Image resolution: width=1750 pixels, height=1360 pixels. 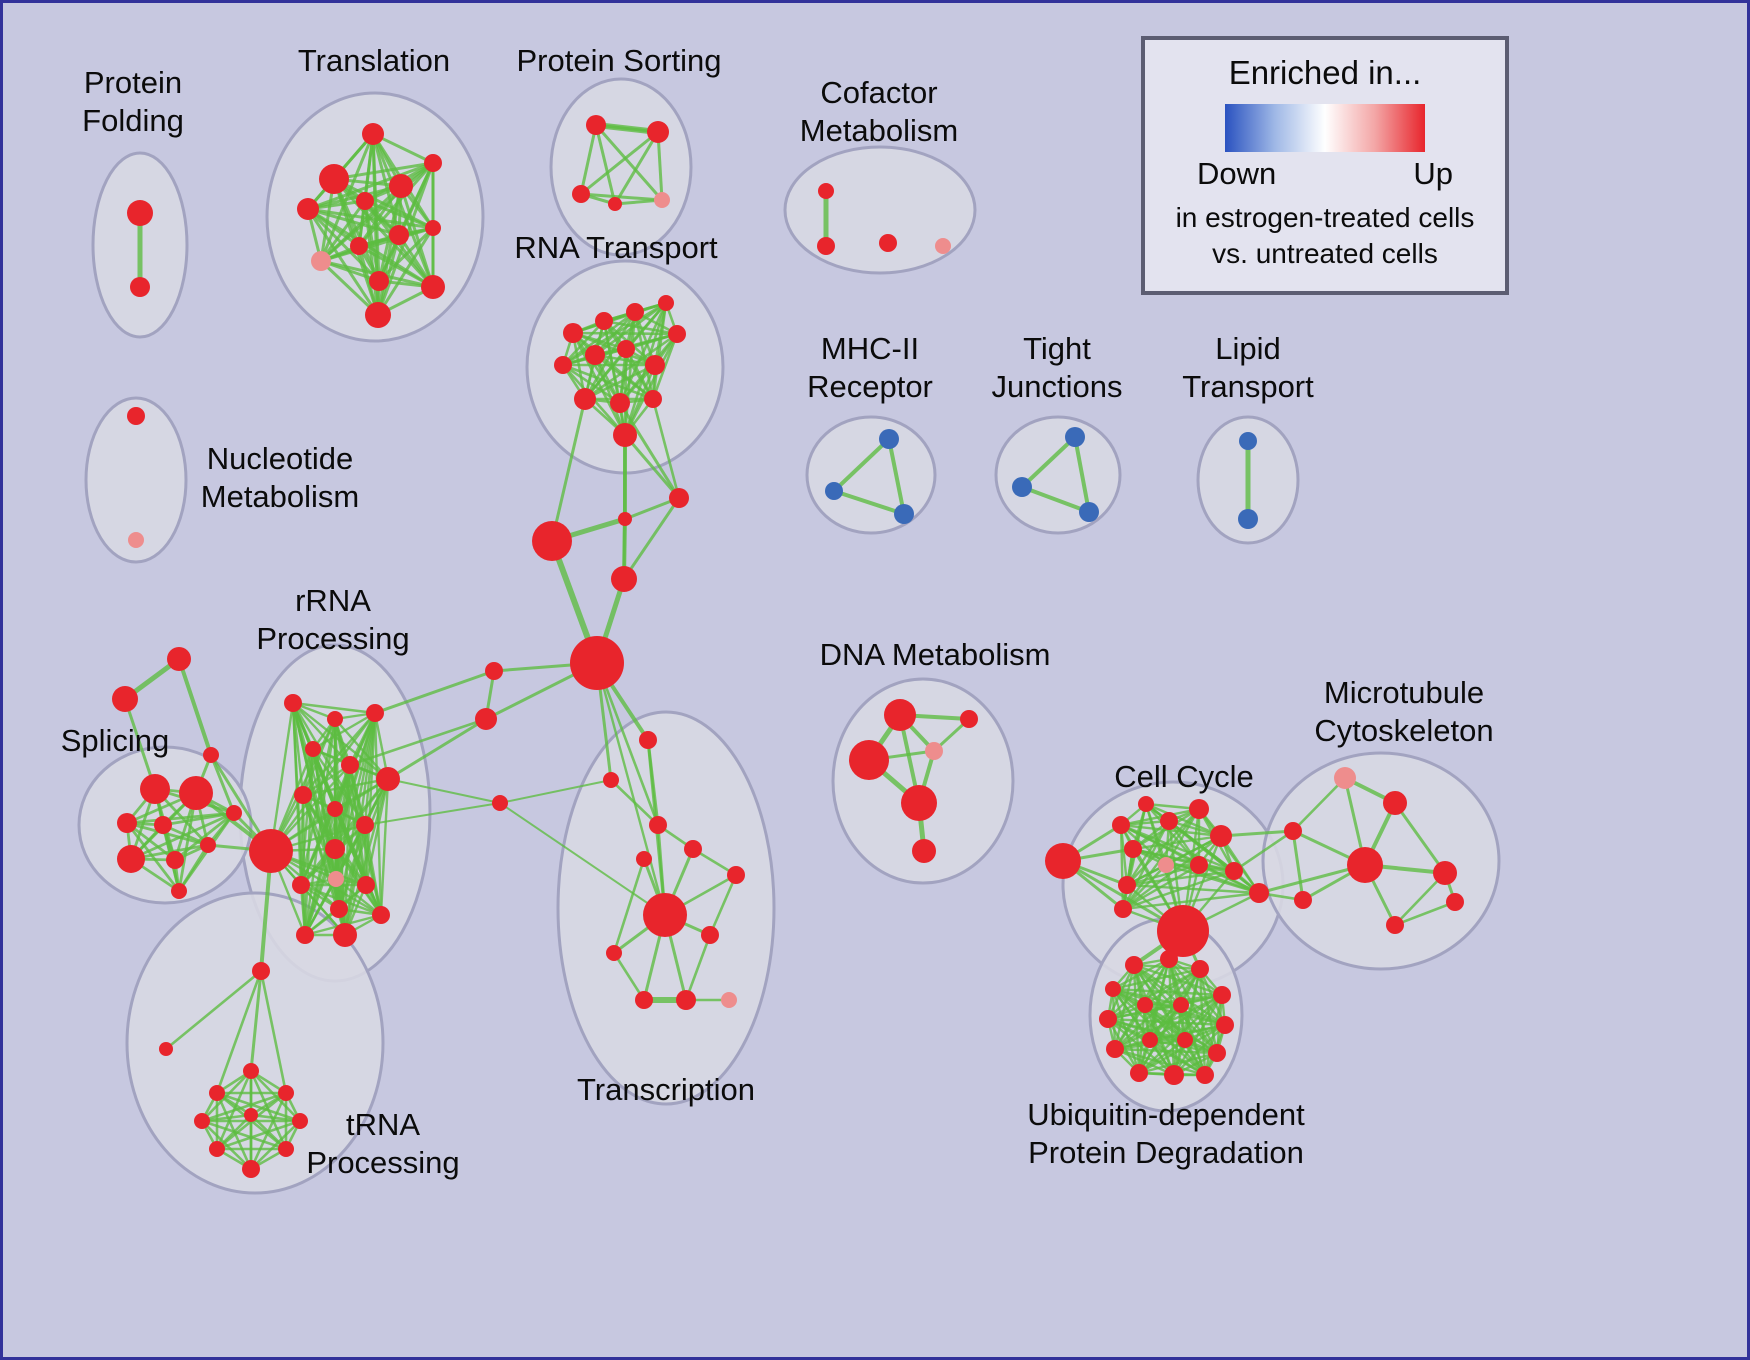 I want to click on edge-sp3-sp9, so click(x=153, y=857).